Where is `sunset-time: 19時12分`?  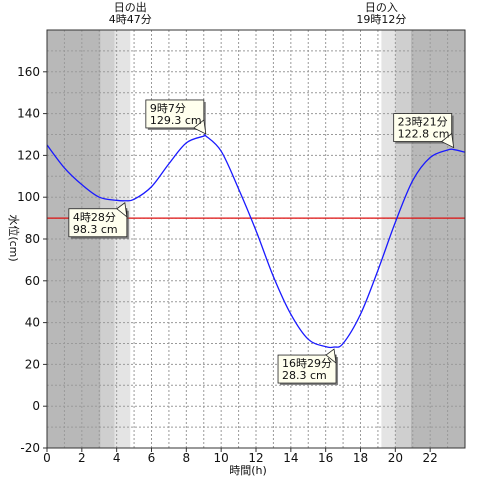
sunset-time: 19時12分 is located at coordinates (381, 19).